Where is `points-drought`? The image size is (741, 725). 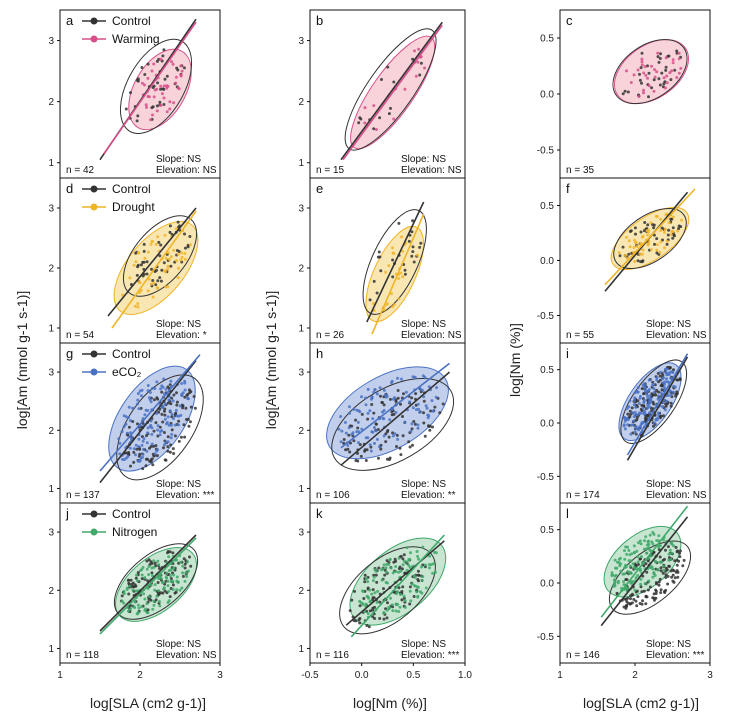
points-drought is located at coordinates (650, 237).